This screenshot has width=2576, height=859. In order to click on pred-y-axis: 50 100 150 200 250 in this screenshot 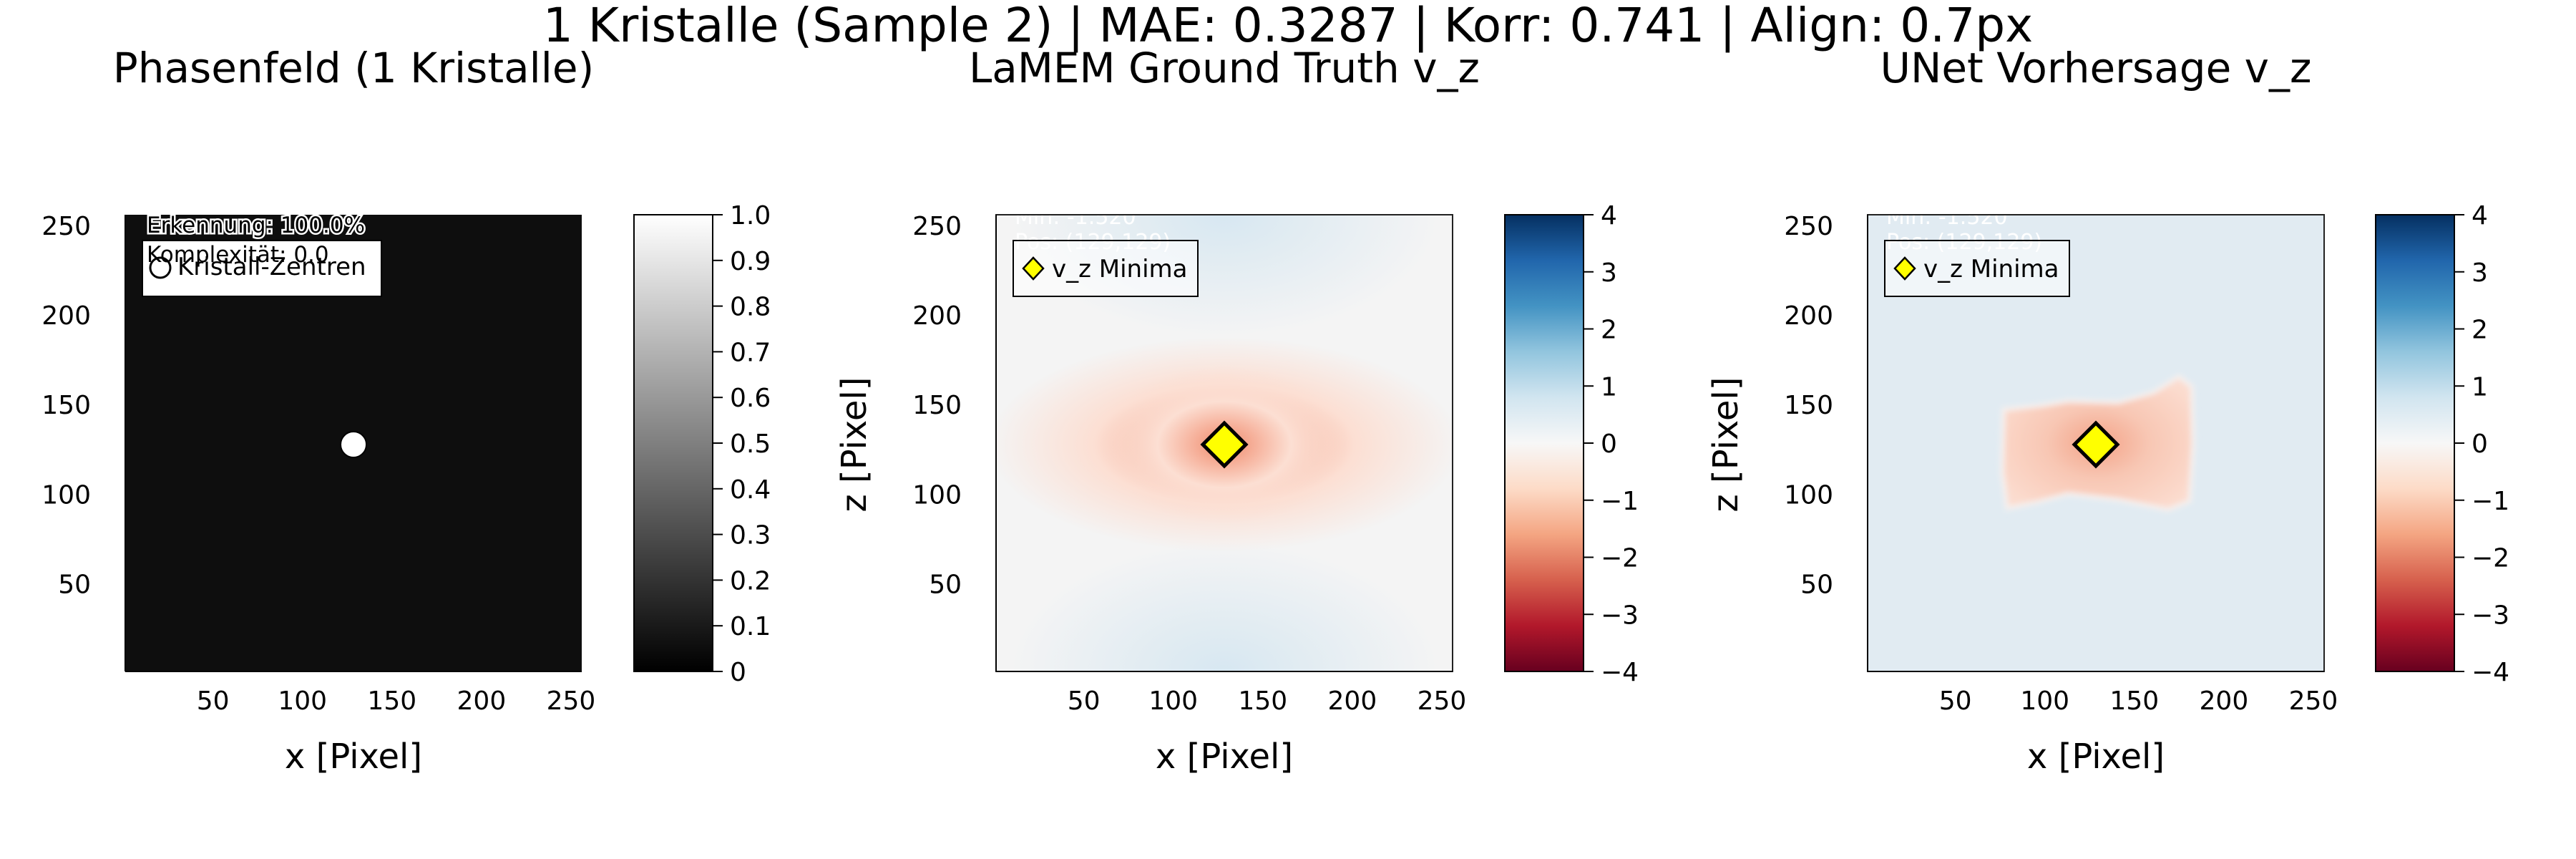, I will do `click(1826, 441)`.